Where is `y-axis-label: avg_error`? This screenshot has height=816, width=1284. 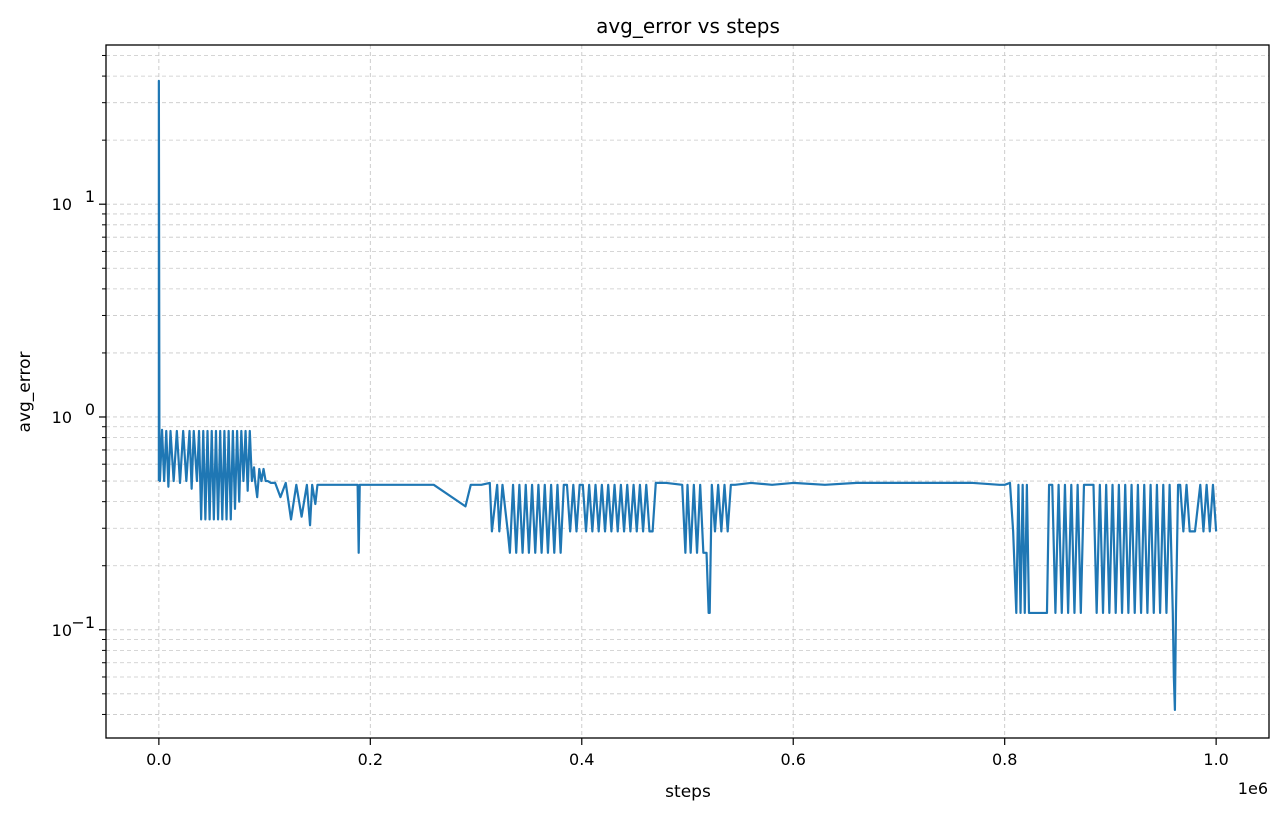 y-axis-label: avg_error is located at coordinates (25, 392).